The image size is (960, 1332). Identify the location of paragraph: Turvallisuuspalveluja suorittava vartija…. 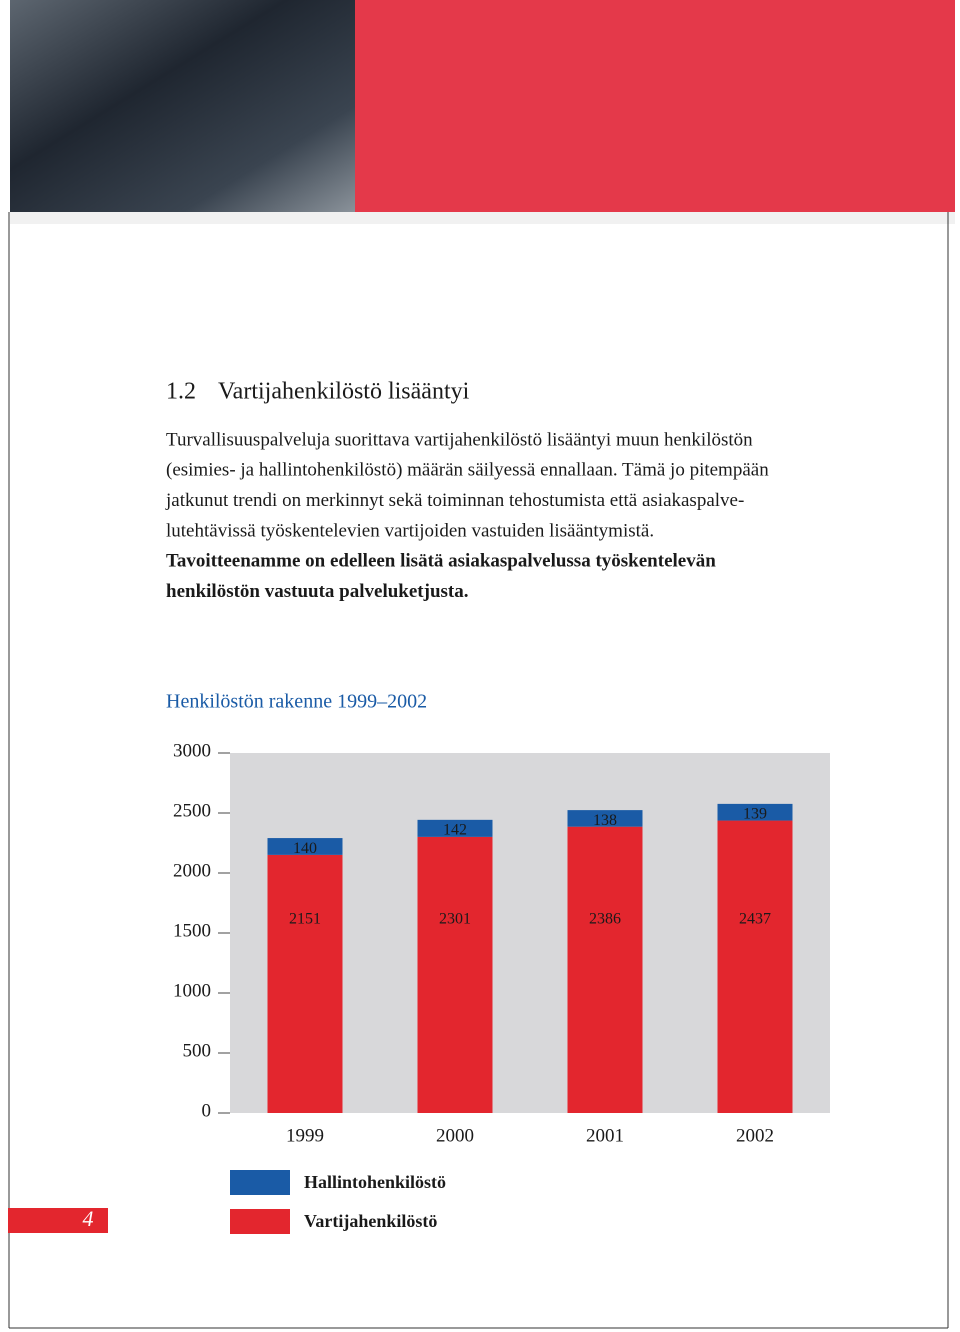
(467, 515).